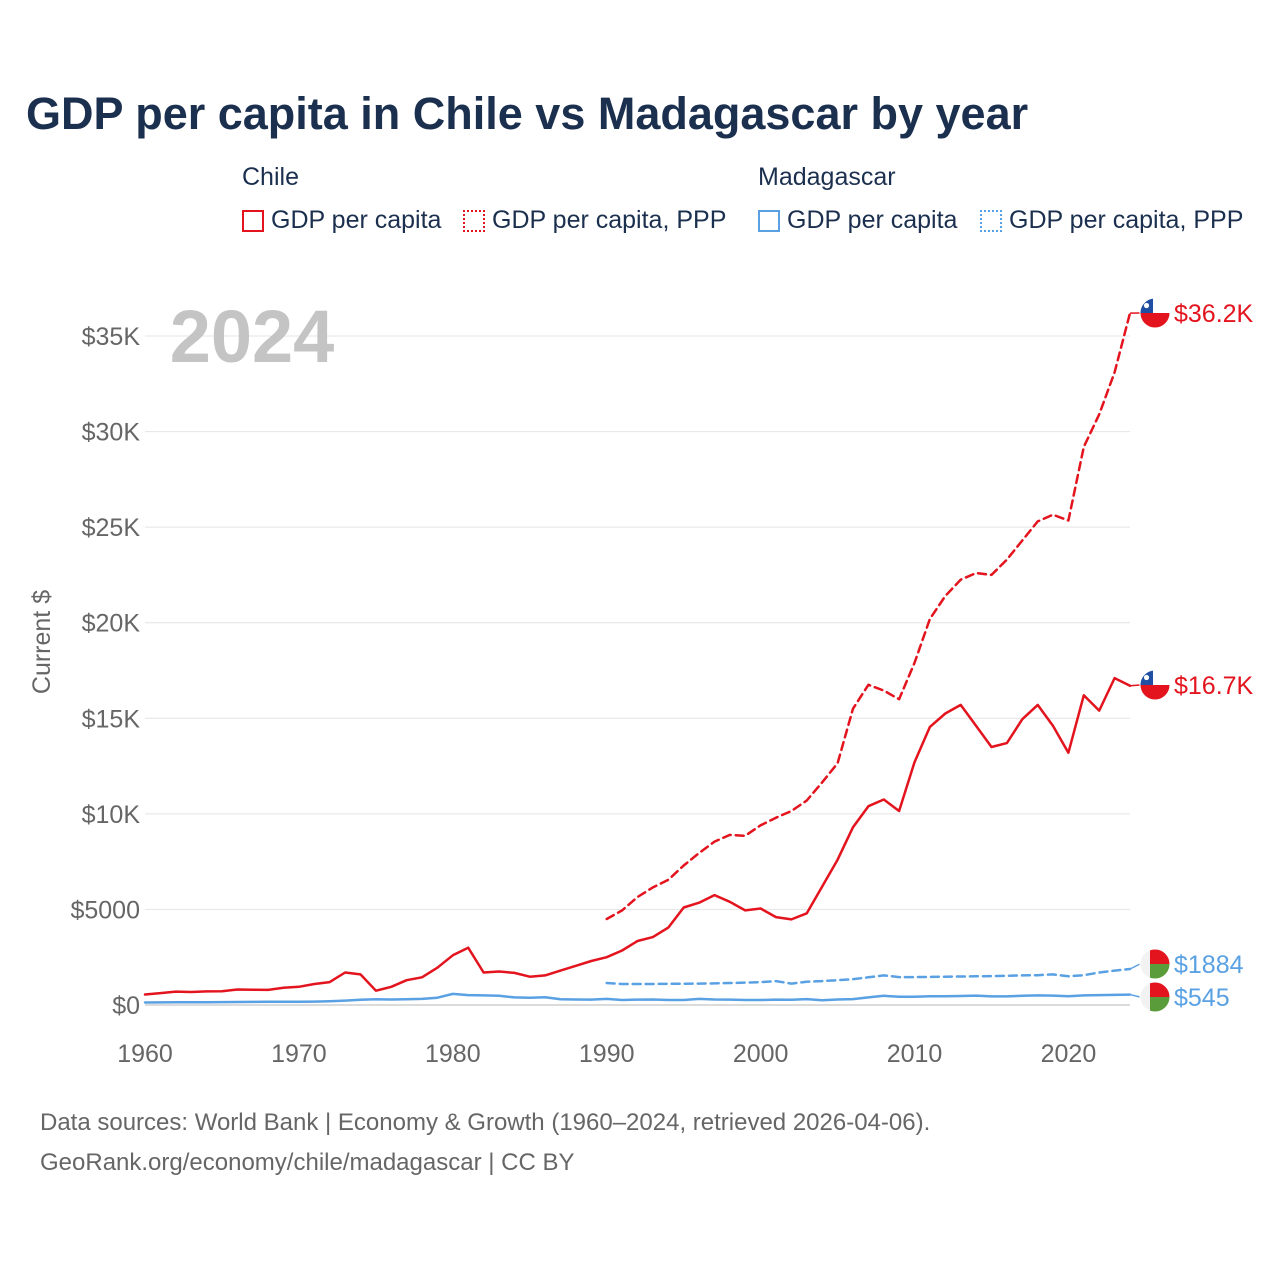 This screenshot has width=1280, height=1280. Describe the element at coordinates (1214, 686) in the screenshot. I see `series-end-label: $16.7K` at that location.